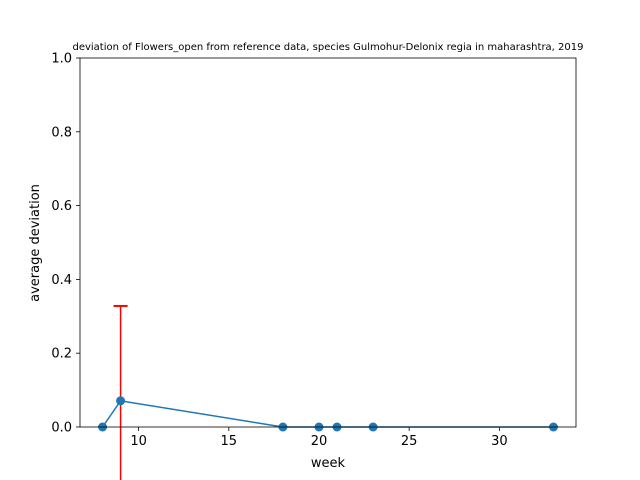 The image size is (640, 480). I want to click on y-tick-label: 0.0, so click(61, 428).